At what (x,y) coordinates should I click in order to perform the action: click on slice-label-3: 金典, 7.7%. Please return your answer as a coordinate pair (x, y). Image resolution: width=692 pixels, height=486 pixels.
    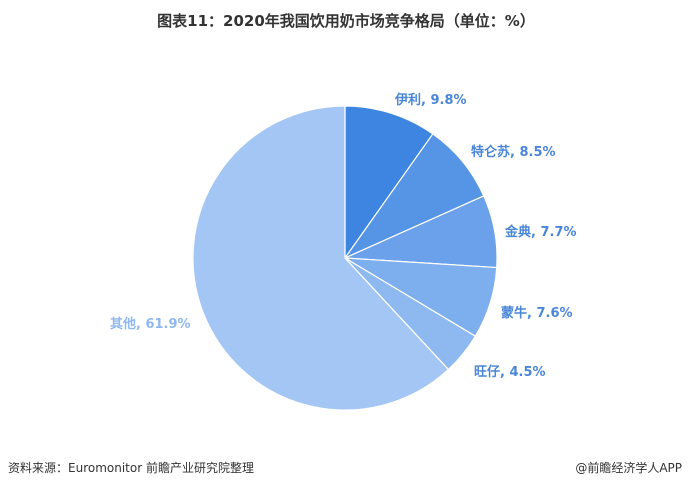
    Looking at the image, I should click on (540, 232).